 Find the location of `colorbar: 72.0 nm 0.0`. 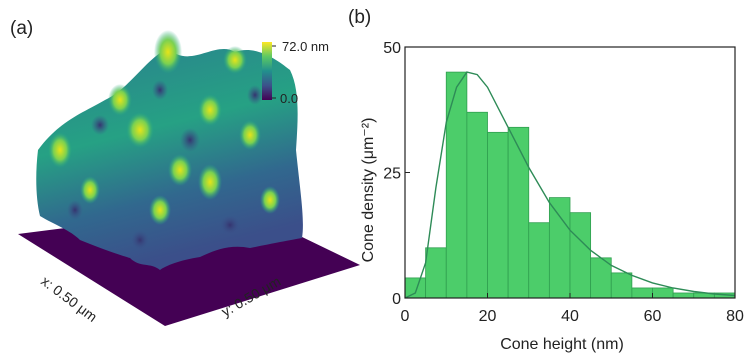

colorbar: 72.0 nm 0.0 is located at coordinates (295, 72).